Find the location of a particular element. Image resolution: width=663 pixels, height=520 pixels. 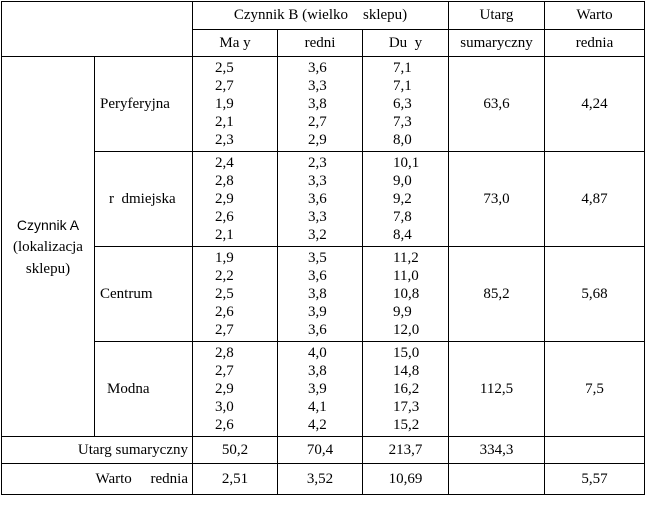

size-small-header: Ma y is located at coordinates (235, 43).